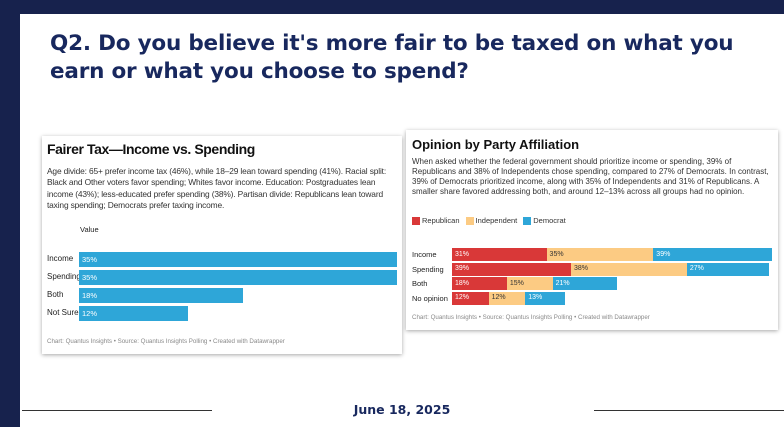 This screenshot has width=784, height=427. I want to click on legend-item: Independent, so click(491, 220).